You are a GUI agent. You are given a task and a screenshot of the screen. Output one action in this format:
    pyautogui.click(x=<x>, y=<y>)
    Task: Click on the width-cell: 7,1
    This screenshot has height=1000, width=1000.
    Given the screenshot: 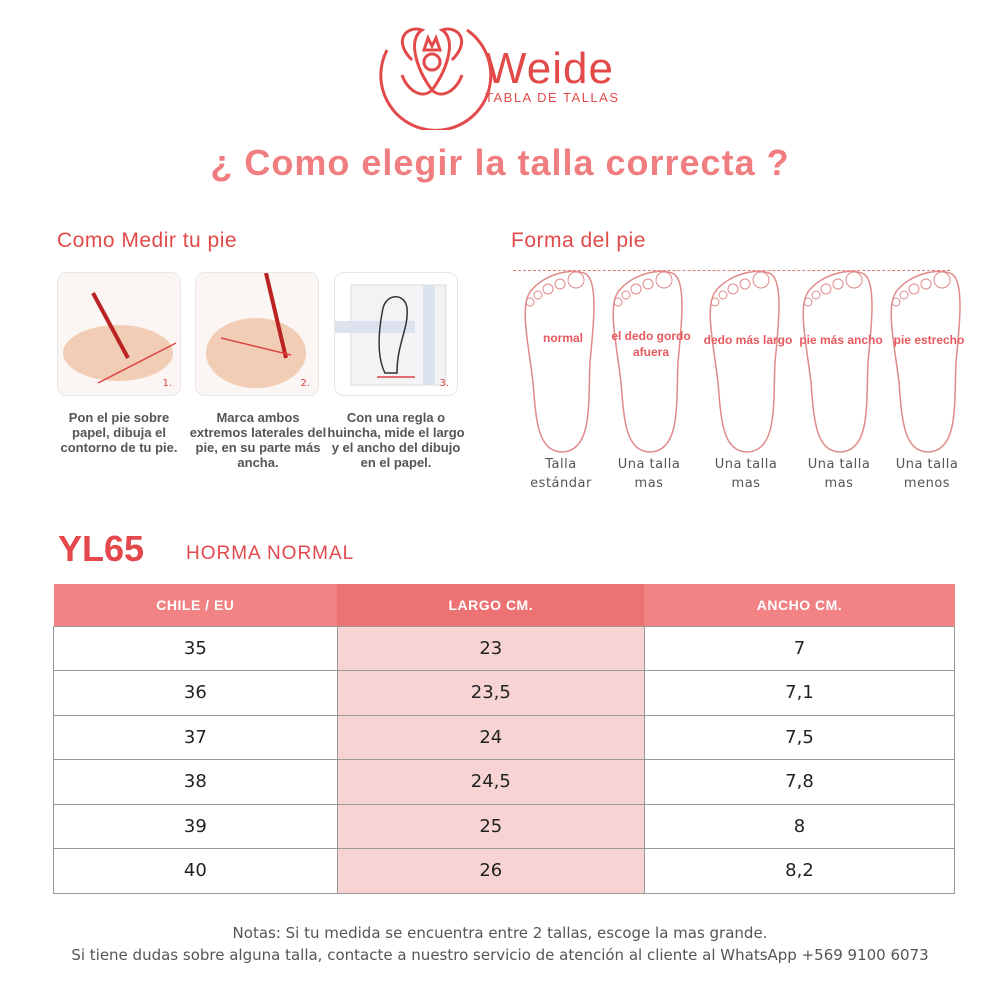 What is the action you would take?
    pyautogui.click(x=799, y=693)
    